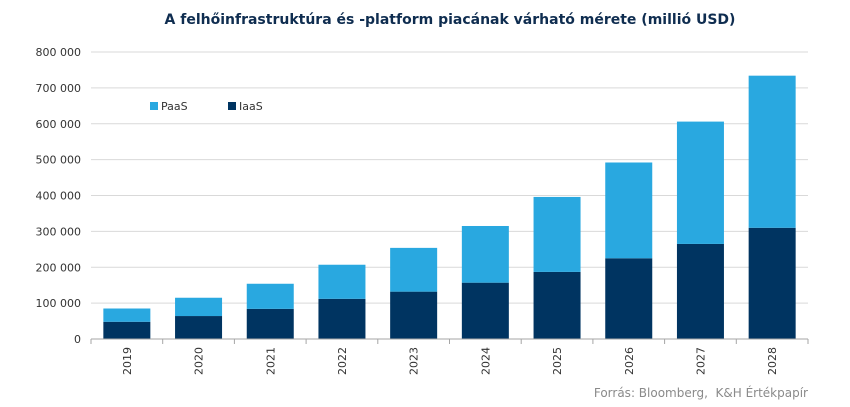 This screenshot has height=407, width=850. I want to click on bar-iaas-2026, so click(629, 298).